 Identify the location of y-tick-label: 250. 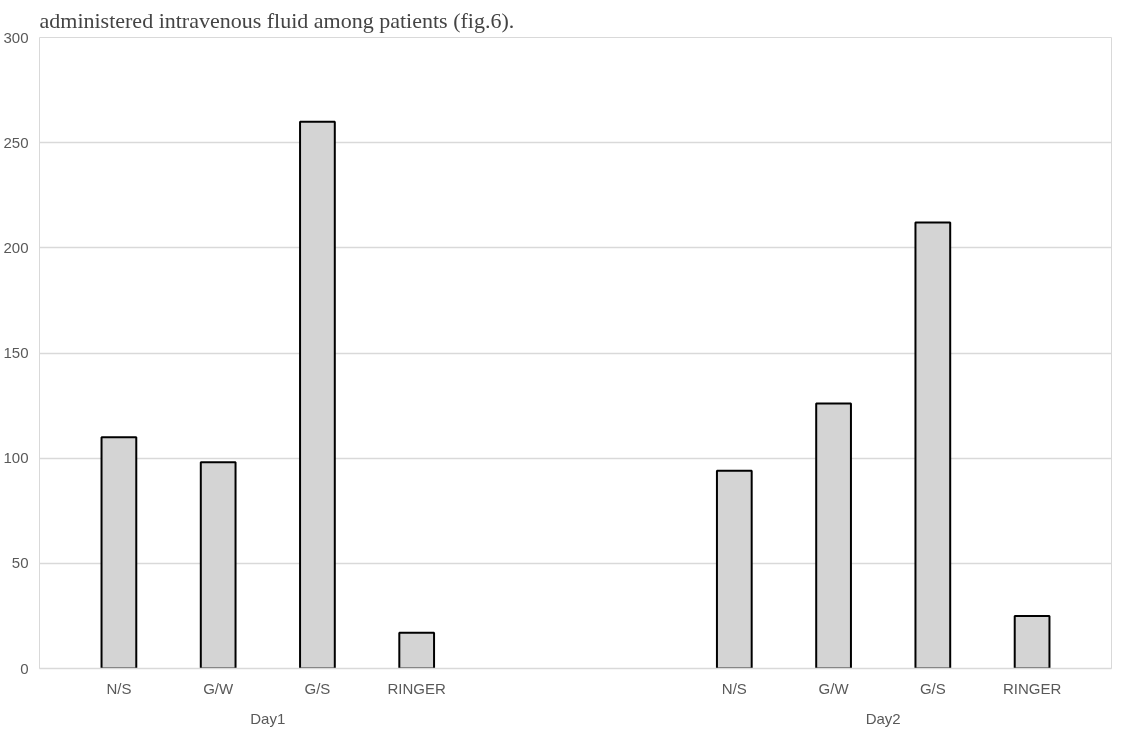
(16, 142).